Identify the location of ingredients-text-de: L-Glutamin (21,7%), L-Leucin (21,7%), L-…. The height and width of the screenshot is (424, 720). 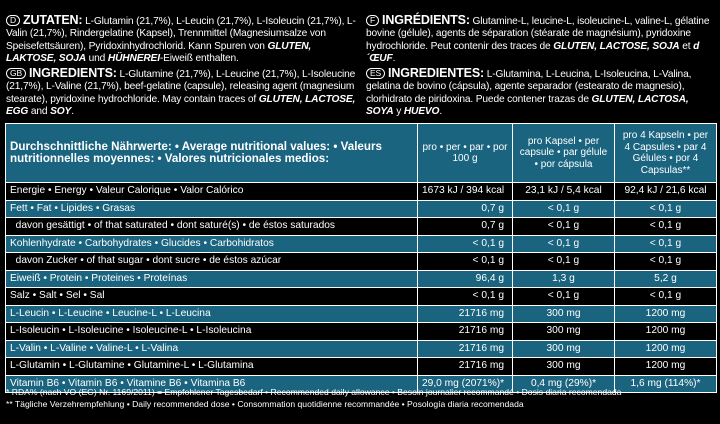
(181, 34).